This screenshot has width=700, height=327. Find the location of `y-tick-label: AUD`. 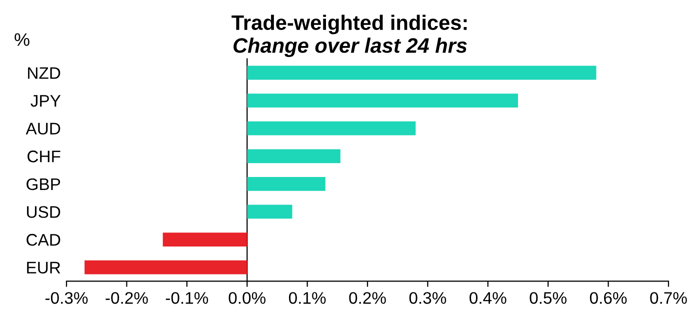

y-tick-label: AUD is located at coordinates (43, 128).